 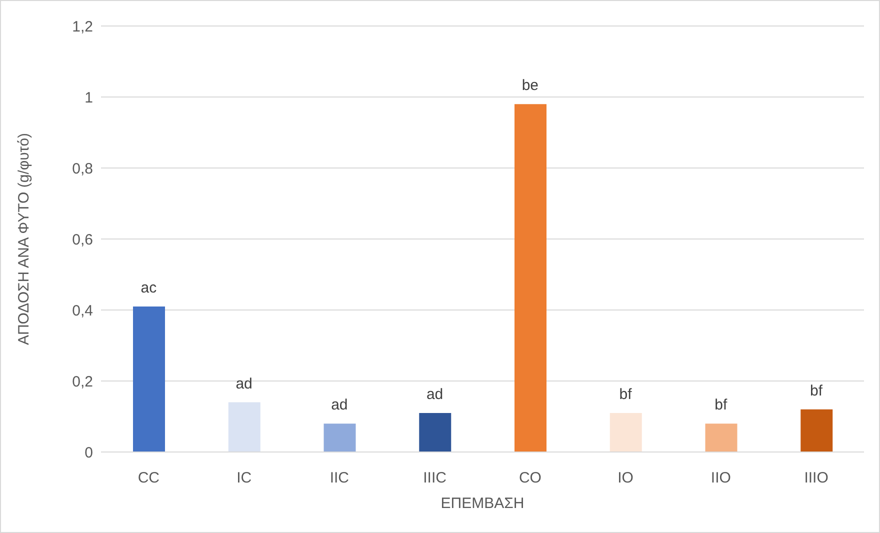 I want to click on y-tick-label: 1,2, so click(x=82, y=27).